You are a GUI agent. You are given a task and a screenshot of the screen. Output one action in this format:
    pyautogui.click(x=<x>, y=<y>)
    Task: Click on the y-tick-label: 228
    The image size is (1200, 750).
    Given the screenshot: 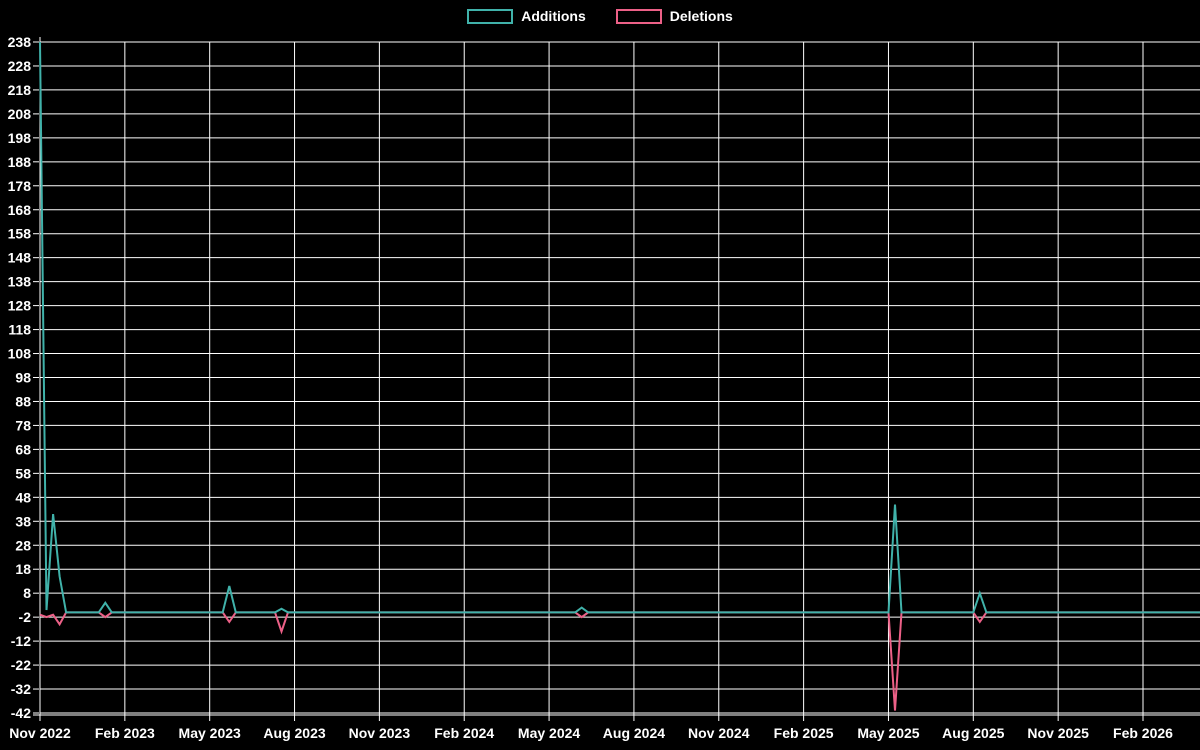 What is the action you would take?
    pyautogui.click(x=20, y=66)
    